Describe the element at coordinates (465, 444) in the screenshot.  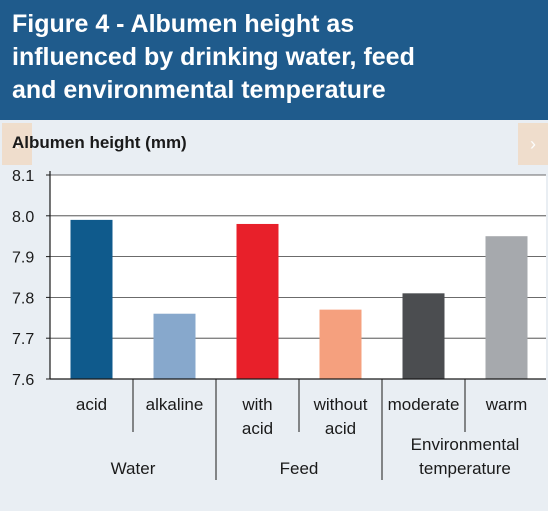
I see `group-label: Environmental` at that location.